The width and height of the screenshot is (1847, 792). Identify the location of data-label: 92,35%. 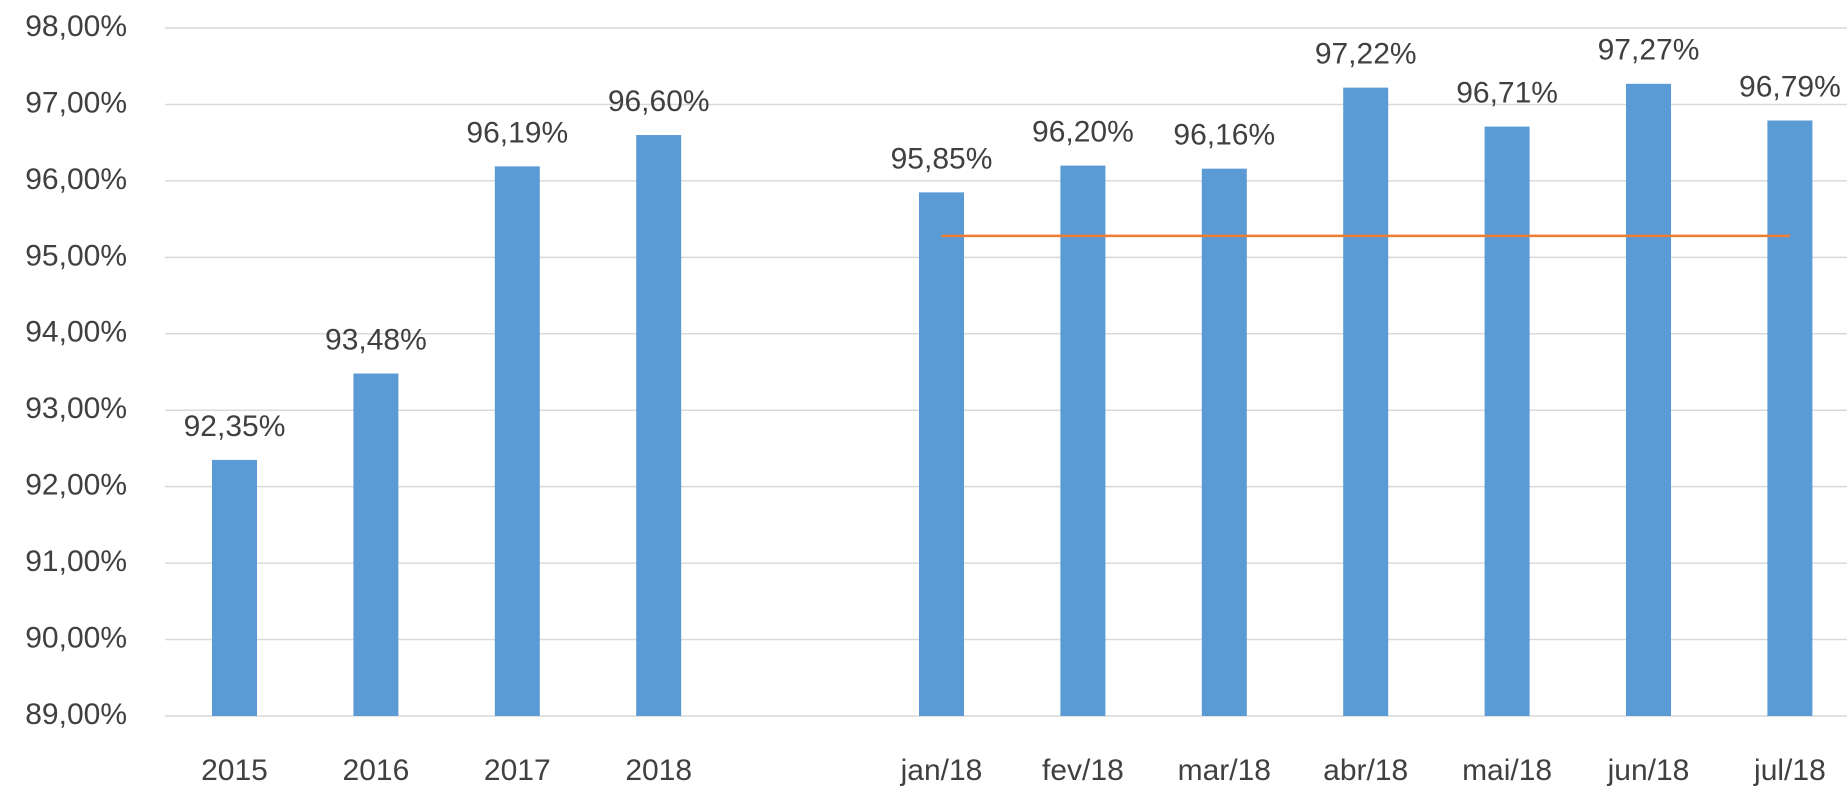
(235, 426).